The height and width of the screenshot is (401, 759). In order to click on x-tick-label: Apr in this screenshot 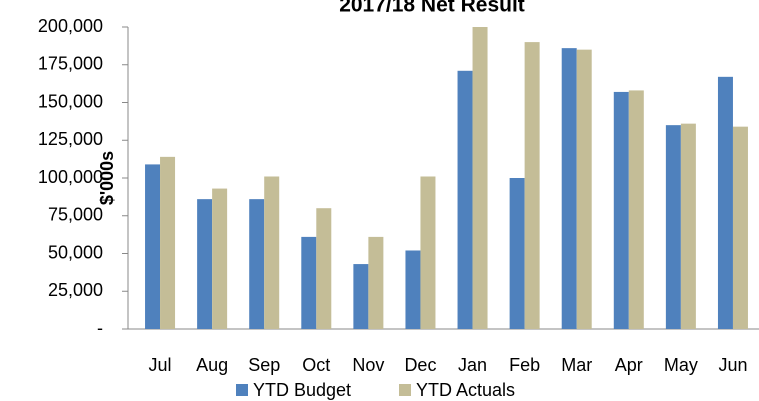, I will do `click(629, 365)`.